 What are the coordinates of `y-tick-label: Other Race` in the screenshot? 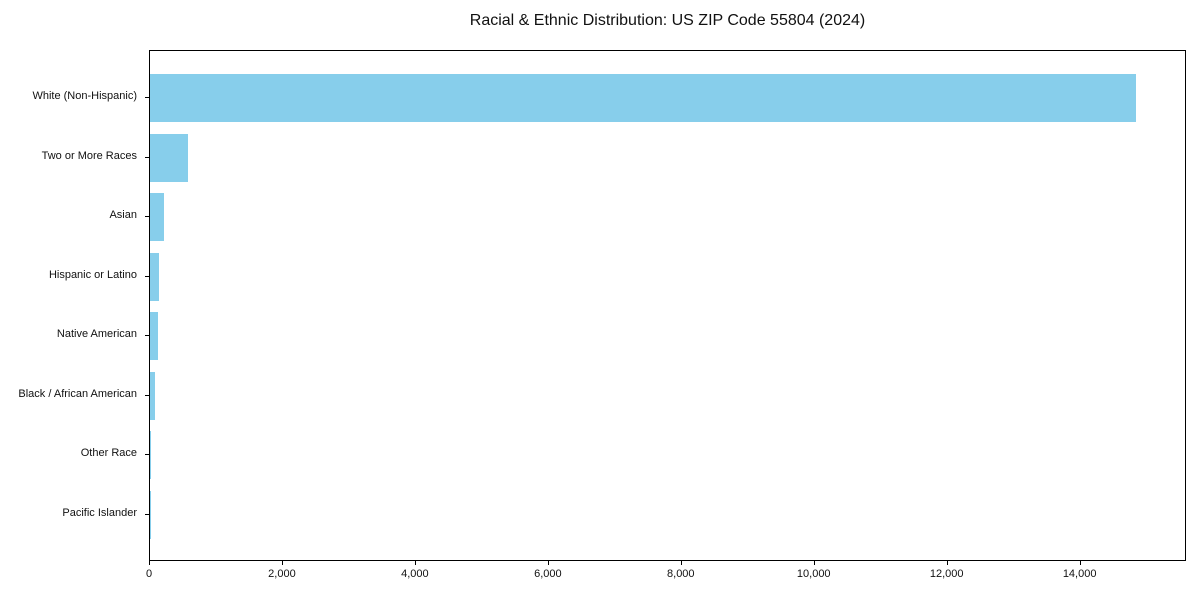 It's located at (108, 453).